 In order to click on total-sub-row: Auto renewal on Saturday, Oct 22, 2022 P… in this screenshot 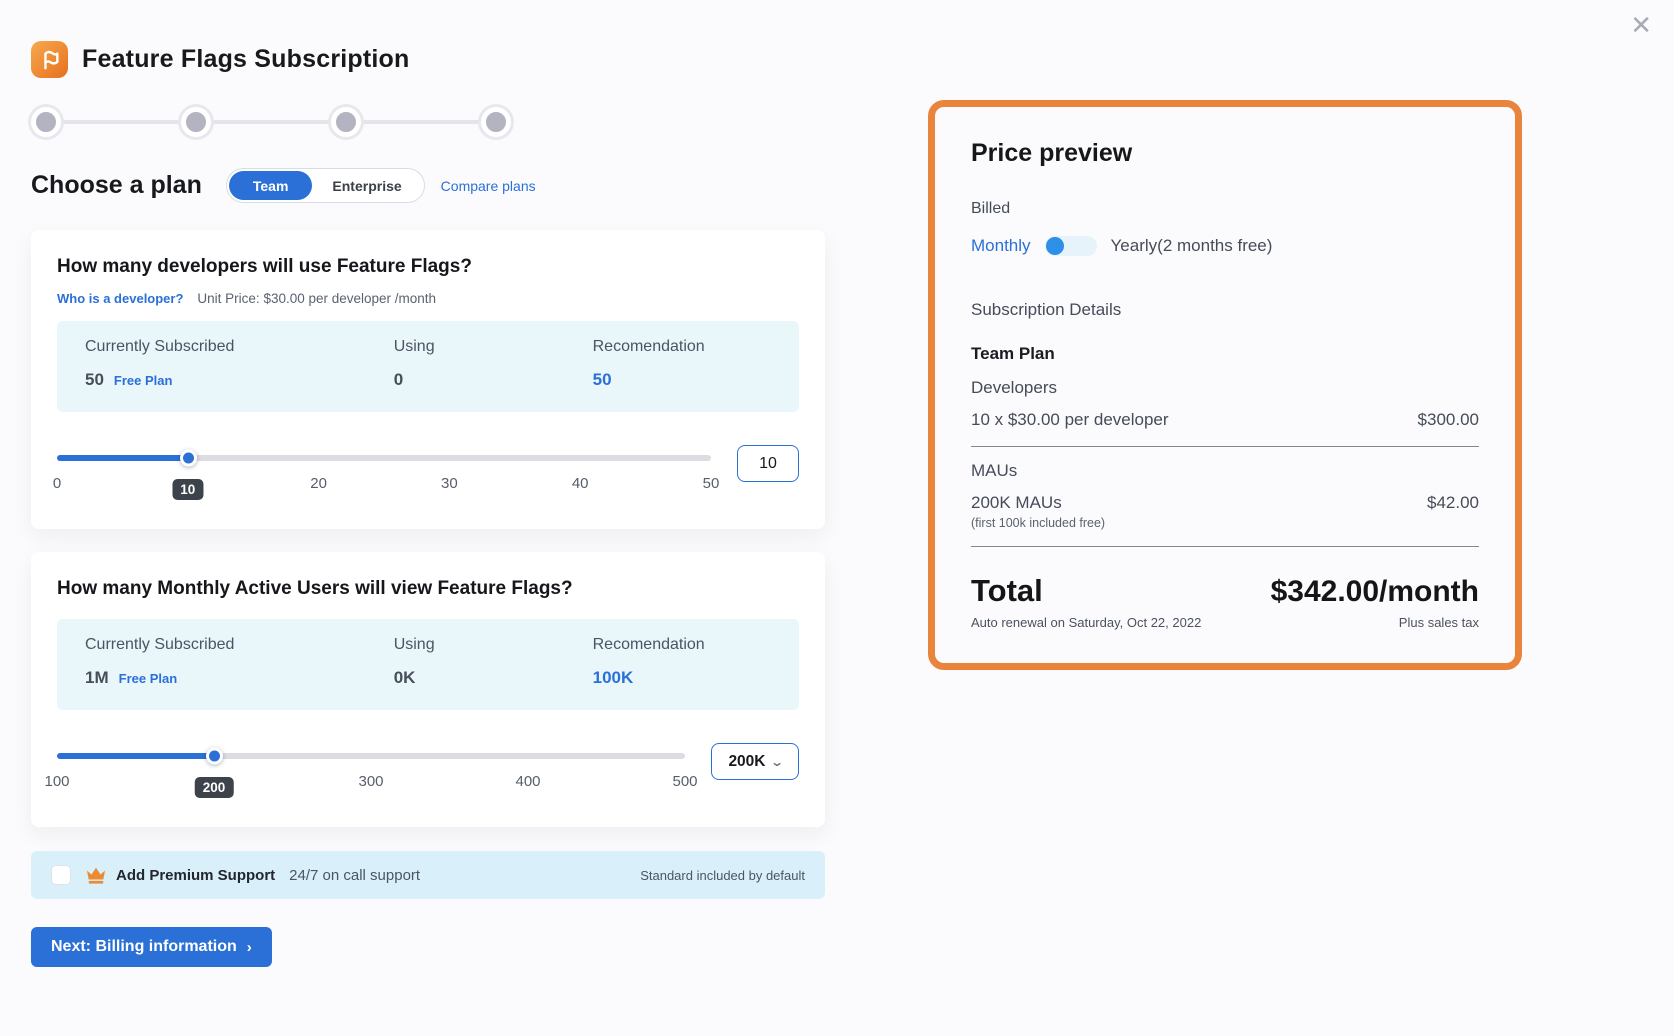, I will do `click(1225, 622)`.